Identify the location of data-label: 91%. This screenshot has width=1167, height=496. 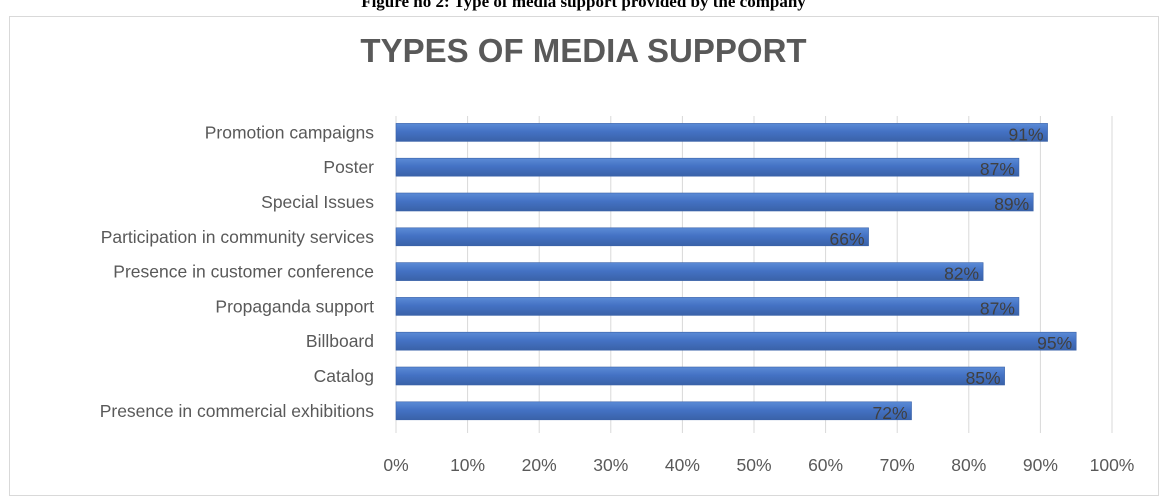
(1026, 134).